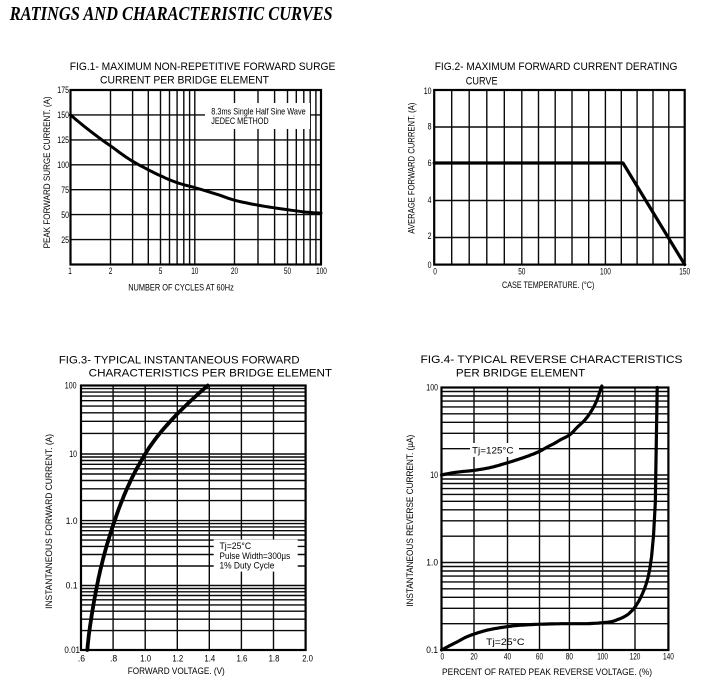 The height and width of the screenshot is (692, 710). I want to click on svg-text: 120, so click(635, 657).